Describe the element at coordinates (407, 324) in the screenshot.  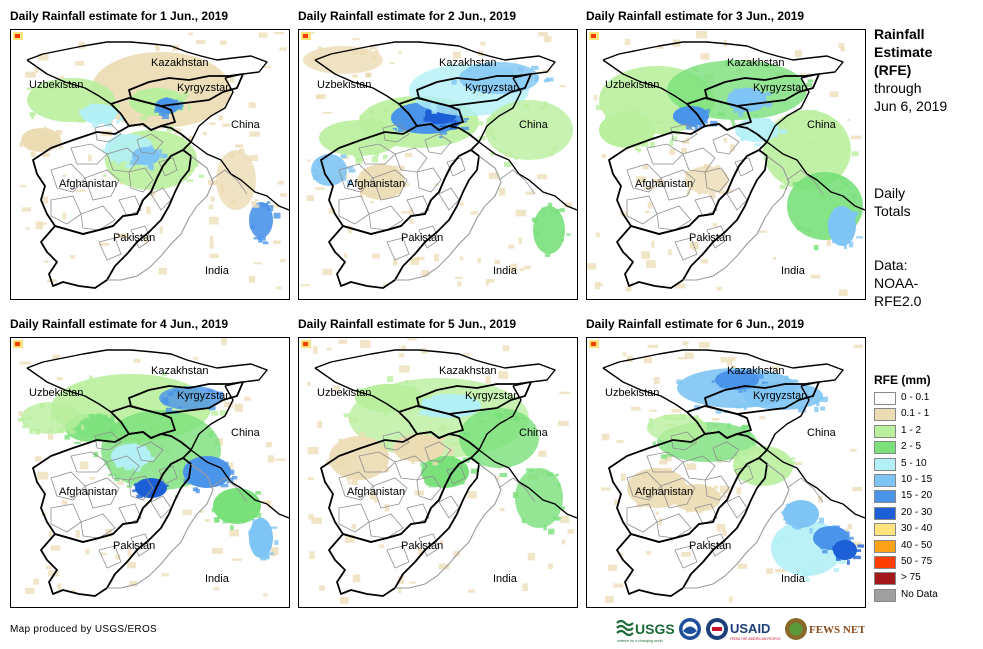
I see `panel-title: Daily Rainfall estimate for 5 Jun., 2019` at that location.